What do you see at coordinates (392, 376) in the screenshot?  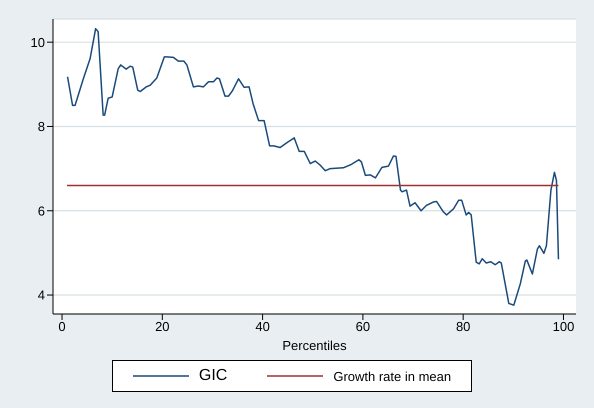 I see `legend-label: Growth rate in mean` at bounding box center [392, 376].